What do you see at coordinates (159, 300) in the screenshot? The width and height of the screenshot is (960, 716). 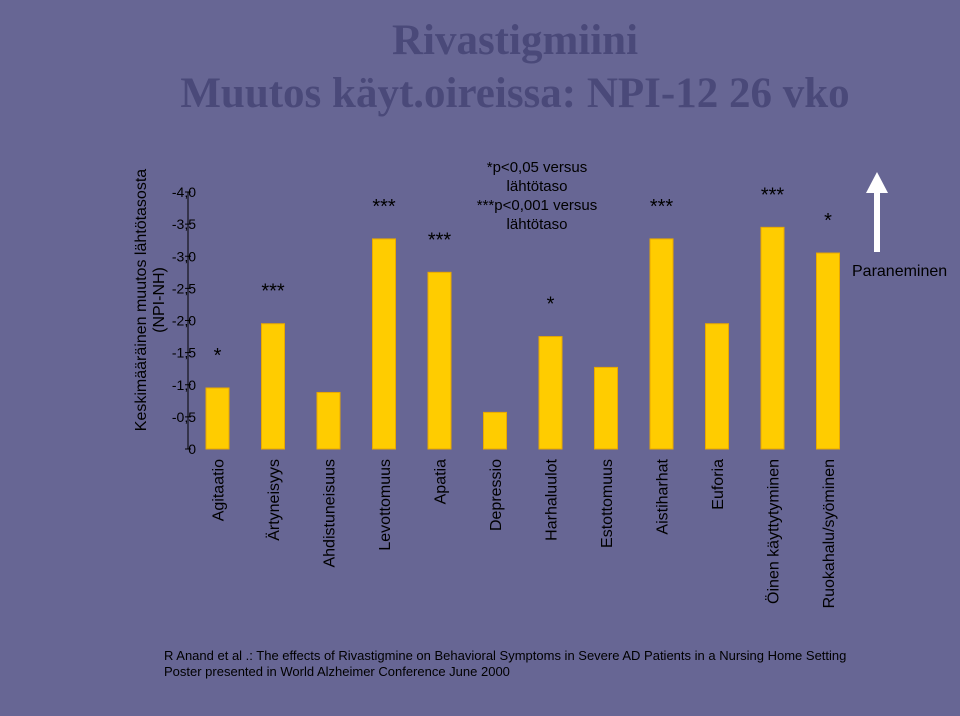 I see `y-axis-label-line: (NPI-NH)` at bounding box center [159, 300].